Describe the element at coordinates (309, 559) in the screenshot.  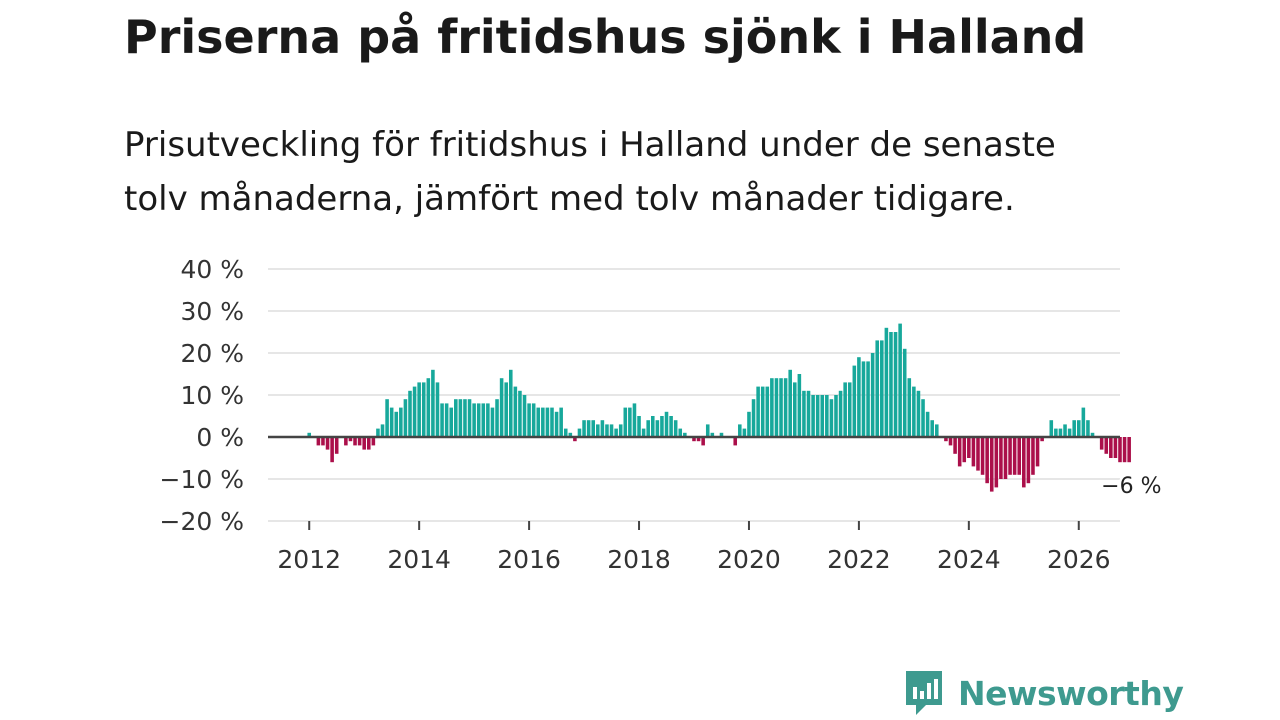
I see `x-tick-label: 2012` at that location.